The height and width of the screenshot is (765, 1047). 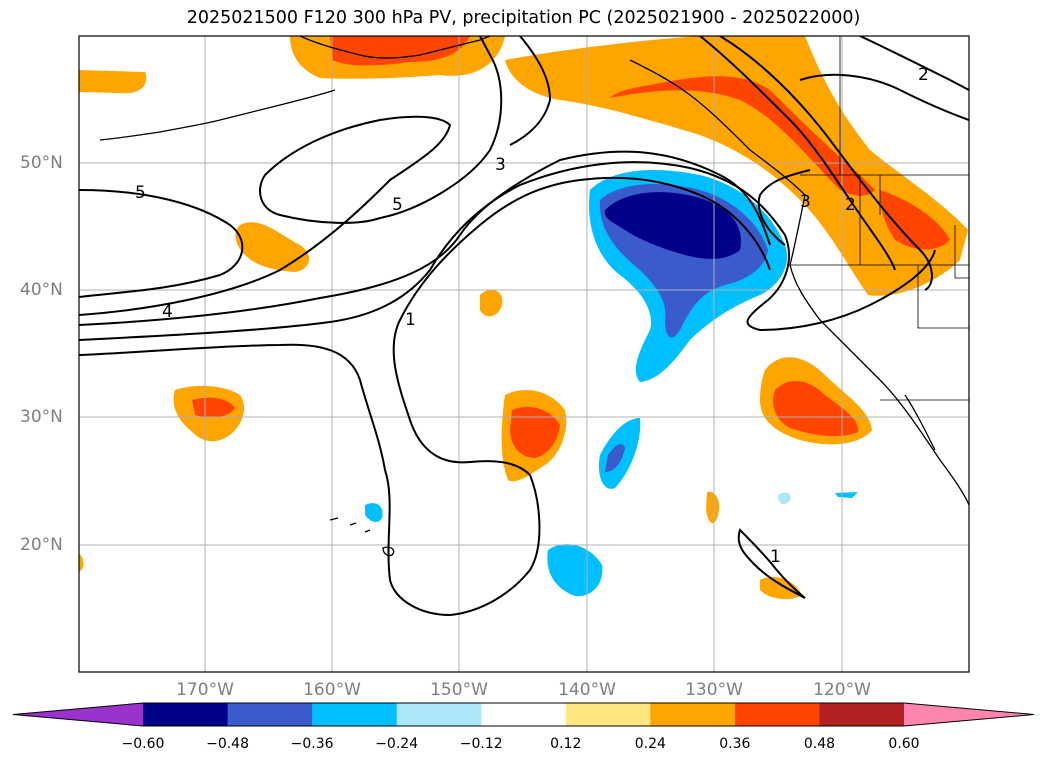 I want to click on lon-label: 130°W, so click(x=714, y=690).